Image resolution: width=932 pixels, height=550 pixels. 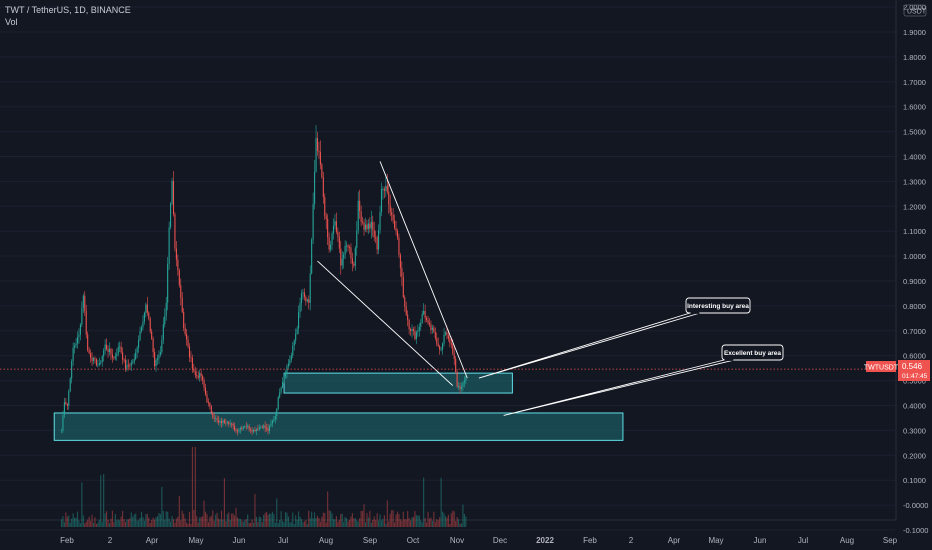 What do you see at coordinates (881, 366) in the screenshot?
I see `symbol-price-tag` at bounding box center [881, 366].